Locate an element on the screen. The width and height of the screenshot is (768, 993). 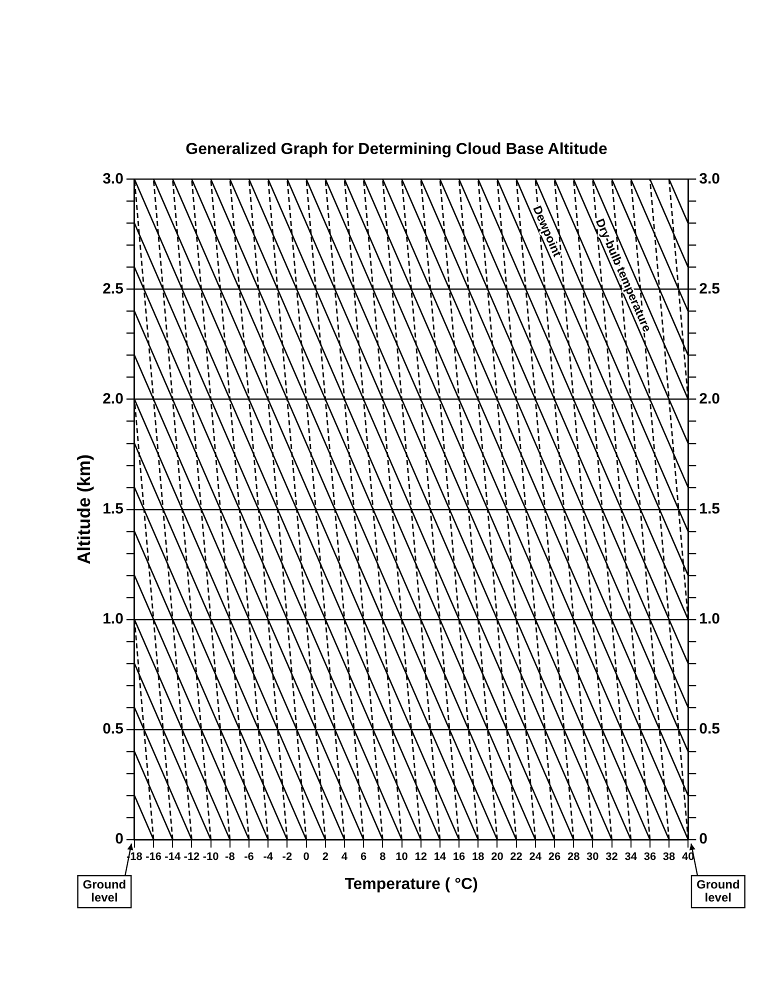
x-tick-label: 14 is located at coordinates (440, 857).